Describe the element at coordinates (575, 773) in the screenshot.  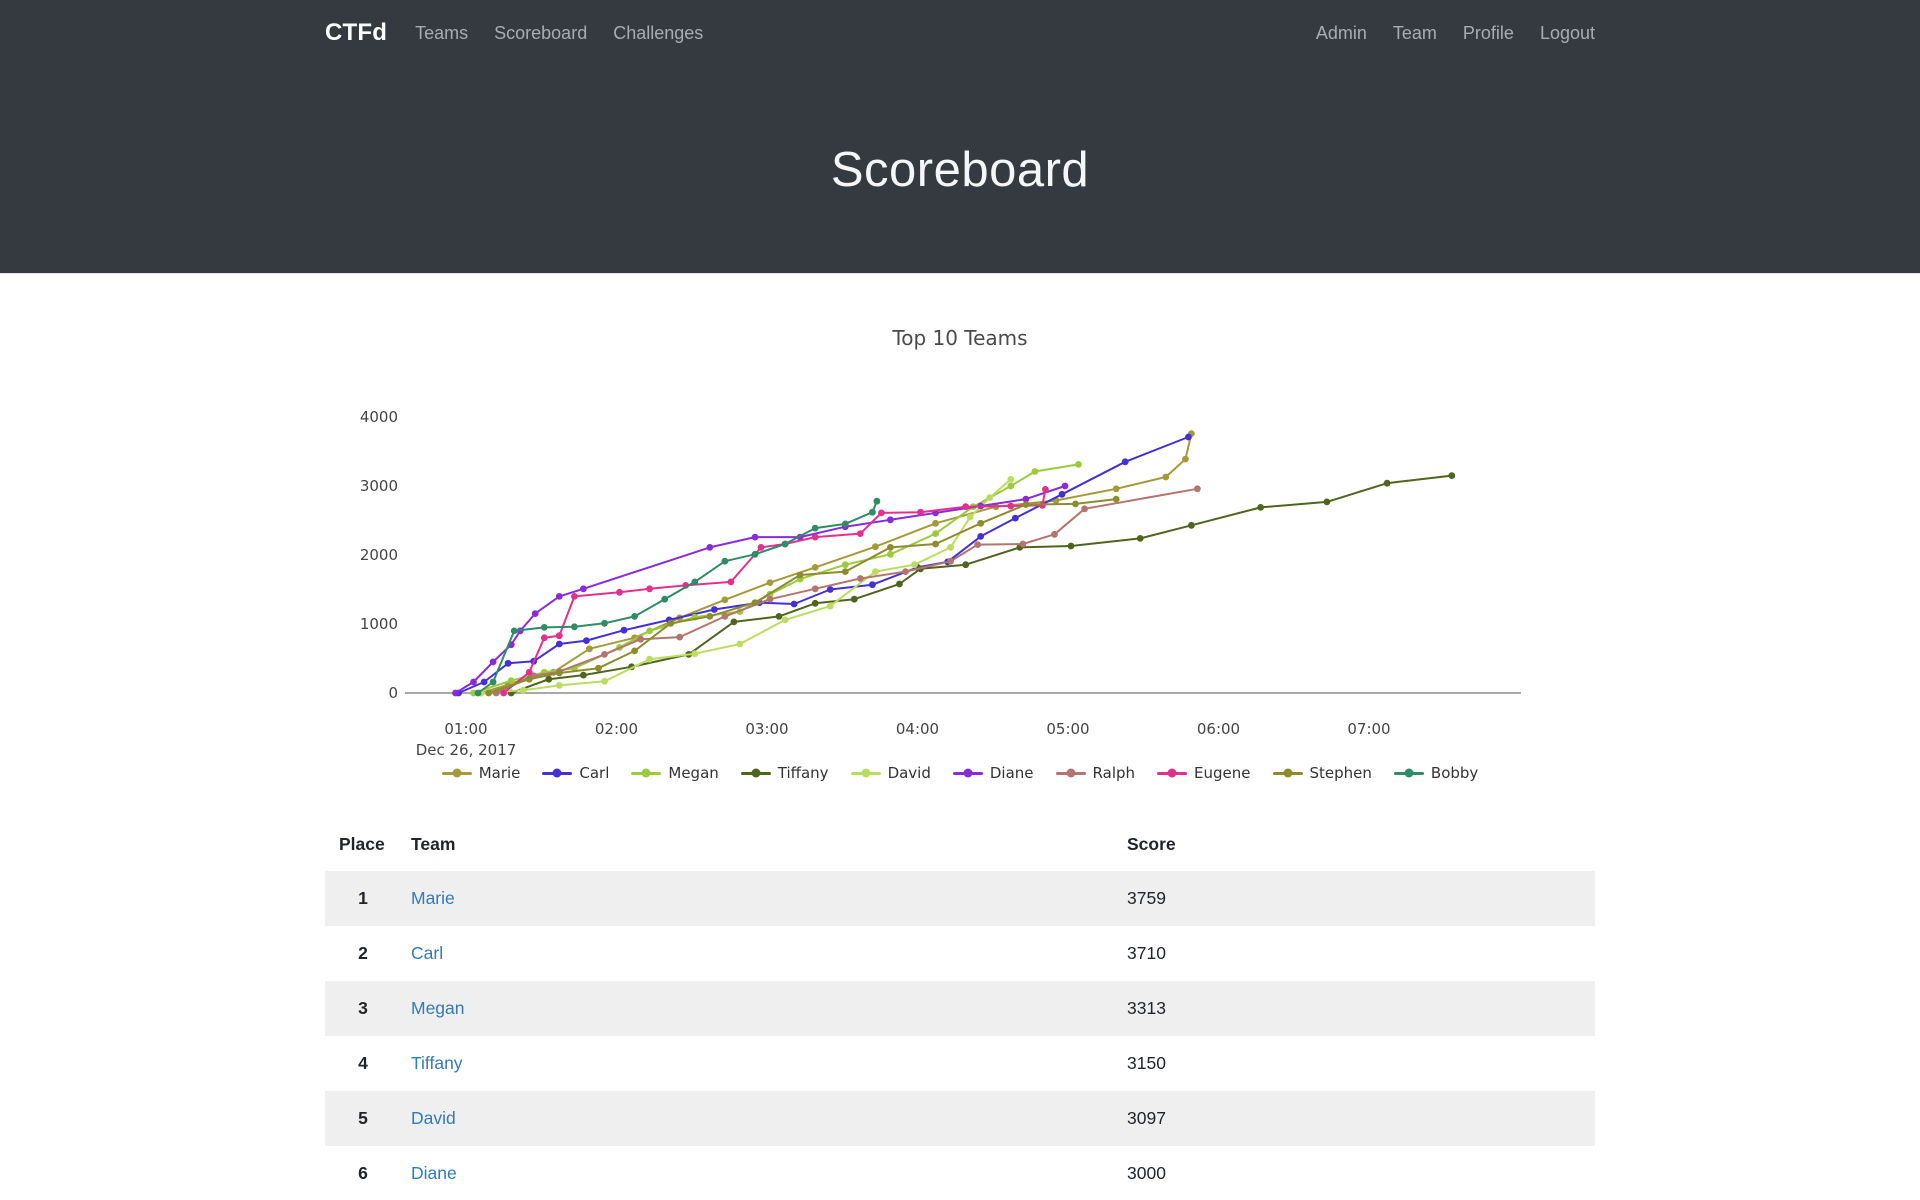
I see `legend-item-carl: Carl` at that location.